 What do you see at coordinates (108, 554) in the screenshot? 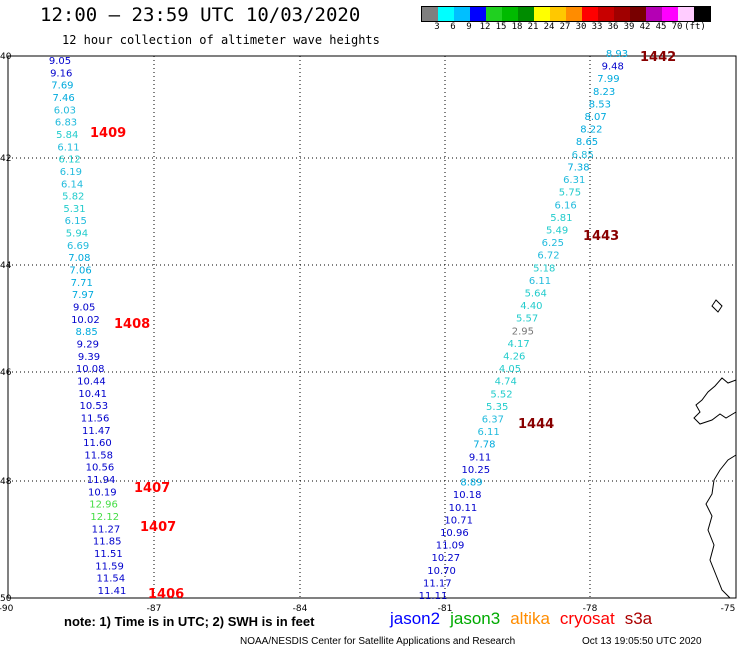
I see `wave-height-value: 11.51` at bounding box center [108, 554].